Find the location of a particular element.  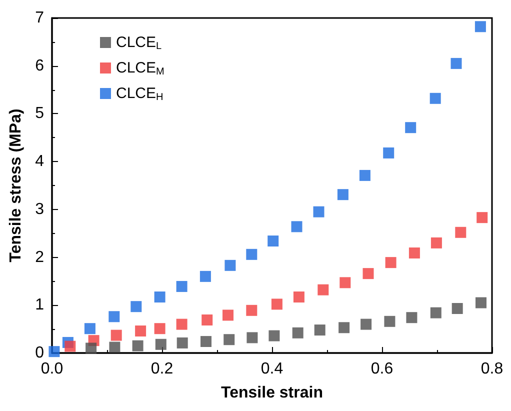

x-tick-label: 0.6 is located at coordinates (382, 369).